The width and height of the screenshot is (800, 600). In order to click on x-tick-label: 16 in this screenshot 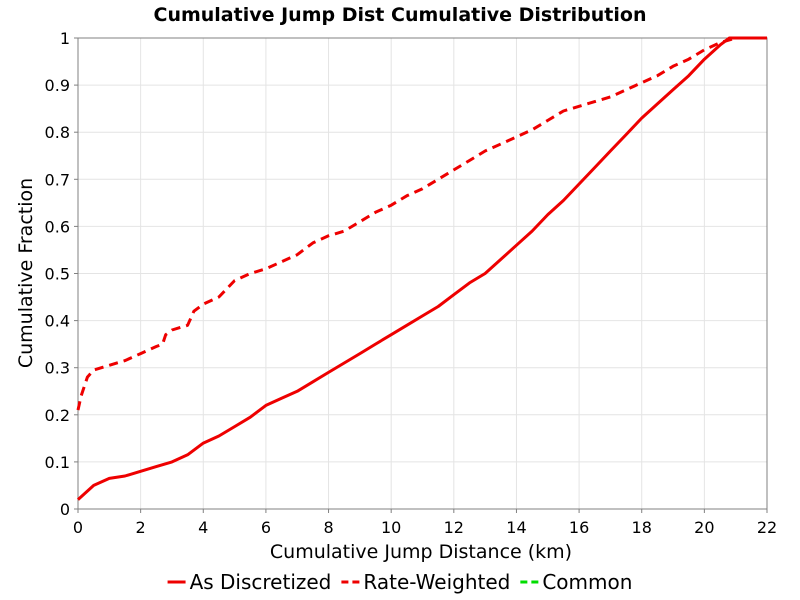, I will do `click(579, 527)`.